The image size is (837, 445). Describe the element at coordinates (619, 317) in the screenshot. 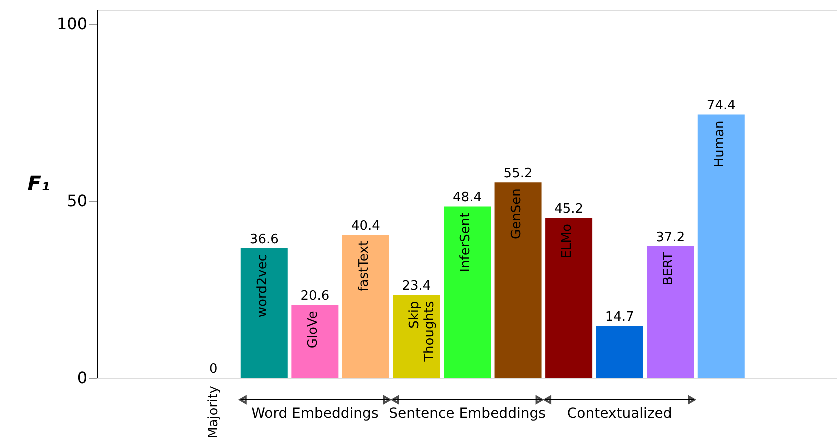

I see `data-label: 14.7` at that location.